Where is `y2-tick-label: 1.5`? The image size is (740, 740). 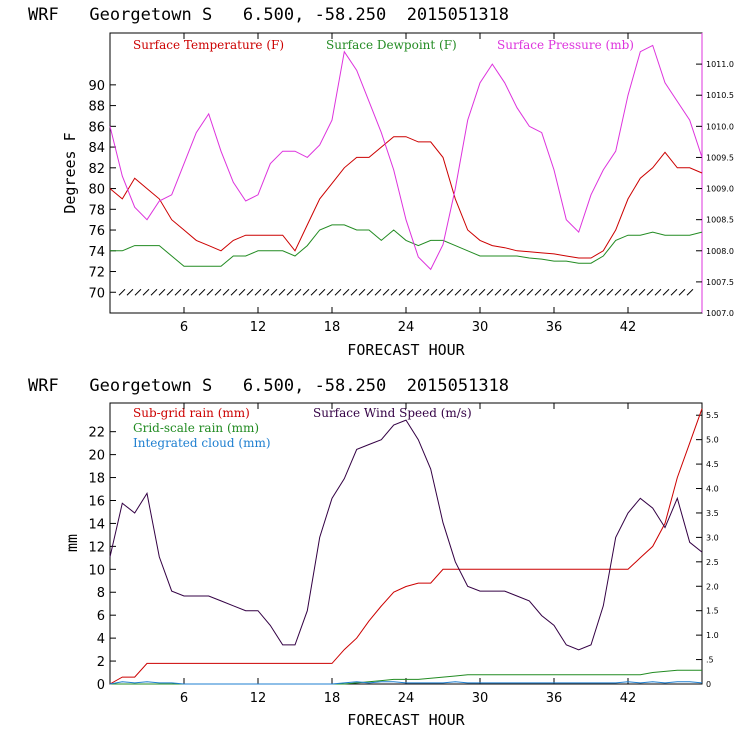
y2-tick-label: 1.5 is located at coordinates (712, 611).